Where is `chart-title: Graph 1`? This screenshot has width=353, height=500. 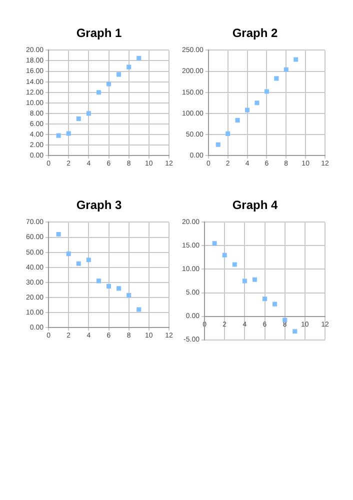
chart-title: Graph 1 is located at coordinates (99, 34).